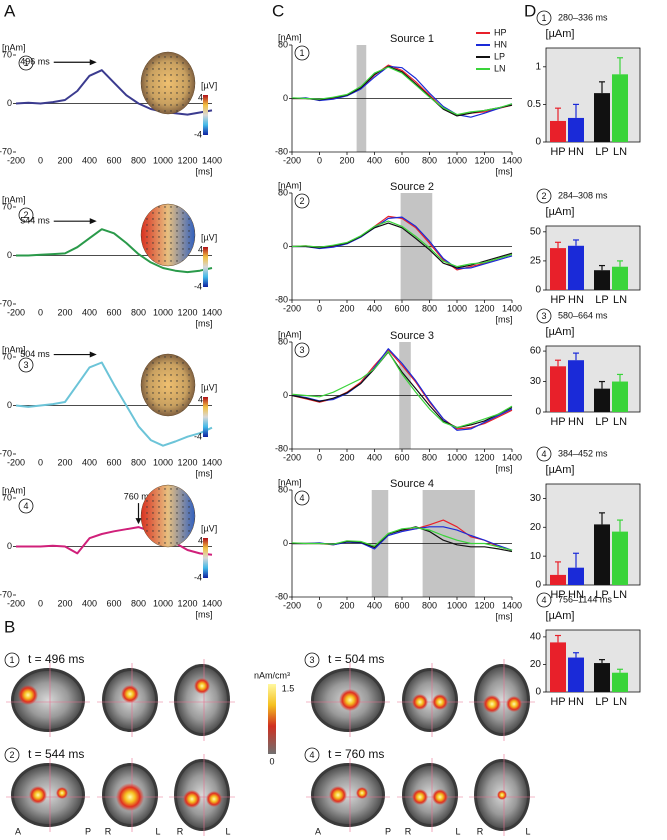 The width and height of the screenshot is (667, 840). I want to click on brain-slice, so click(430, 700).